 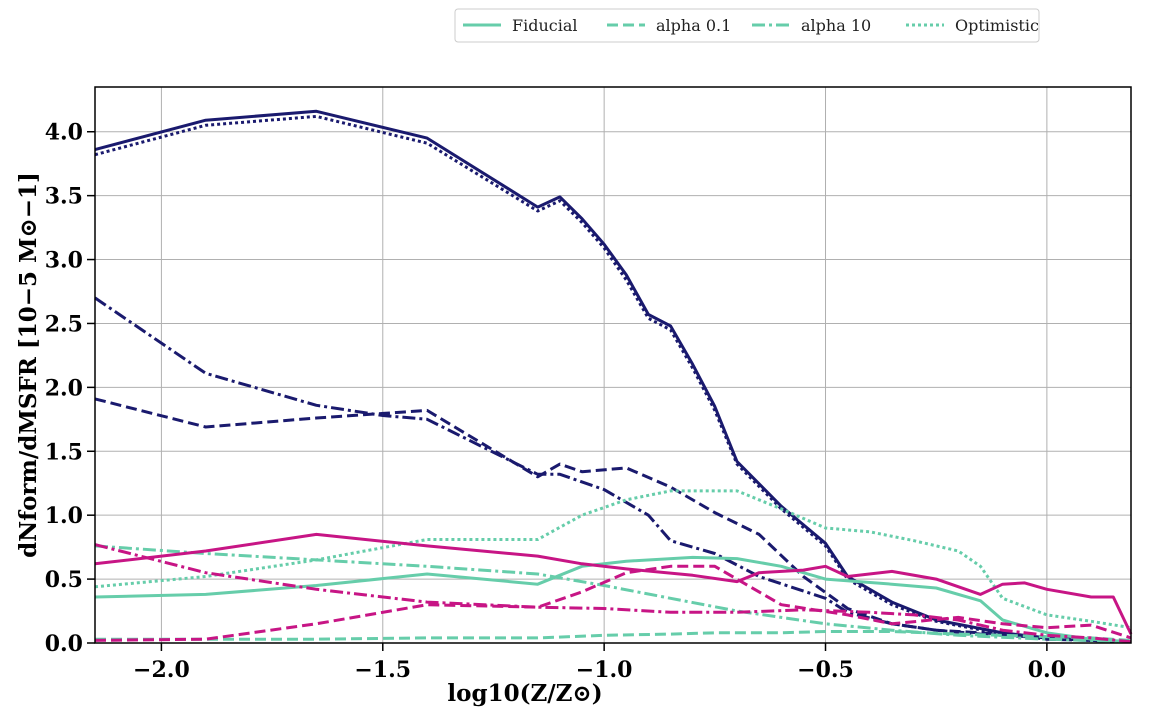 What do you see at coordinates (997, 25) in the screenshot?
I see `legend-label: Optimistic` at bounding box center [997, 25].